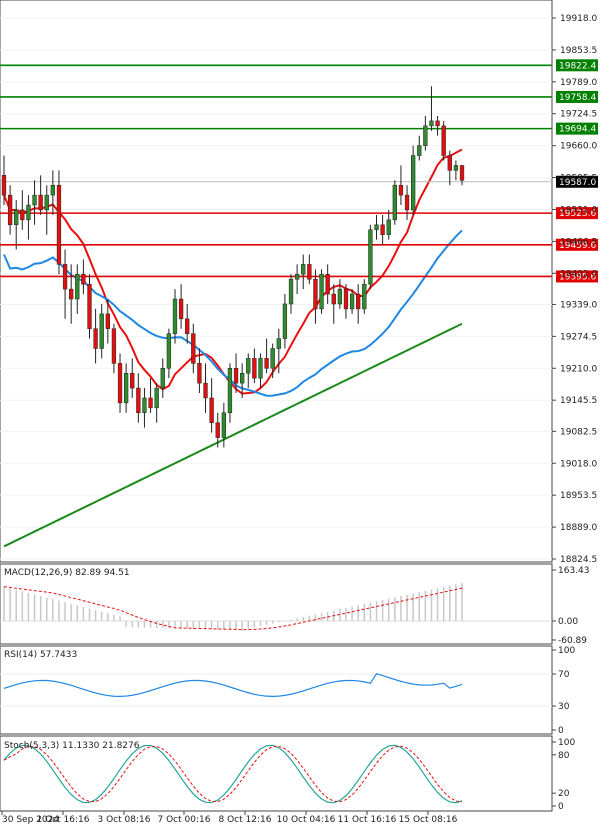 Image resolution: width=600 pixels, height=830 pixels. Describe the element at coordinates (30, 820) in the screenshot. I see `time-tick-label: 30 Sep 2024` at that location.